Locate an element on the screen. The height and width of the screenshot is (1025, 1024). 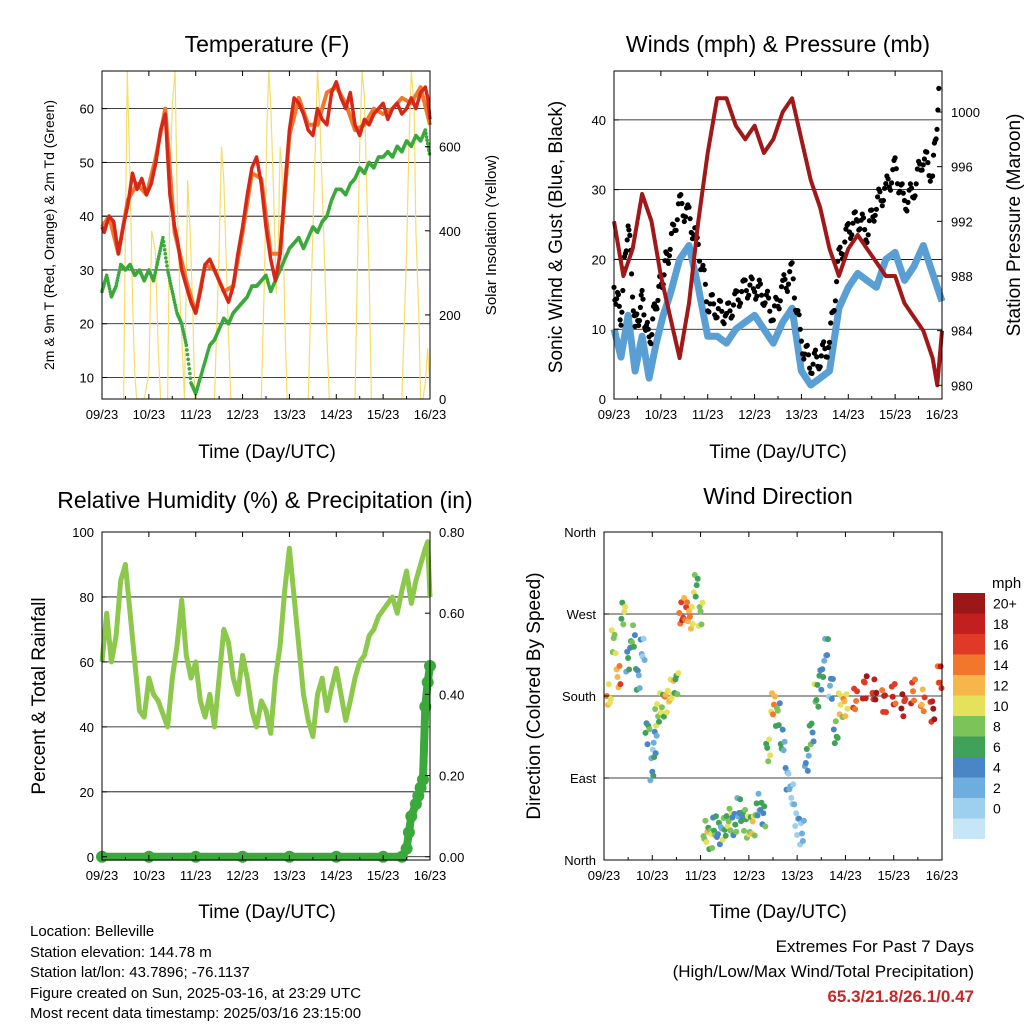
pressure-line is located at coordinates (778, 242).